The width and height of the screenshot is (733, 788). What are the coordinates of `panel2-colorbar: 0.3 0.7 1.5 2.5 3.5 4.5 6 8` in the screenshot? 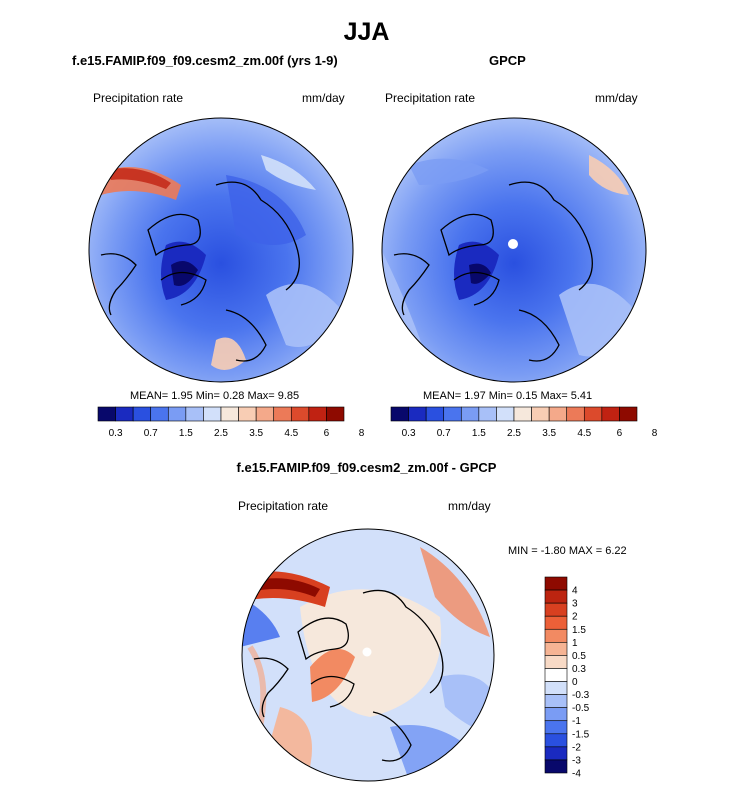 It's located at (524, 422).